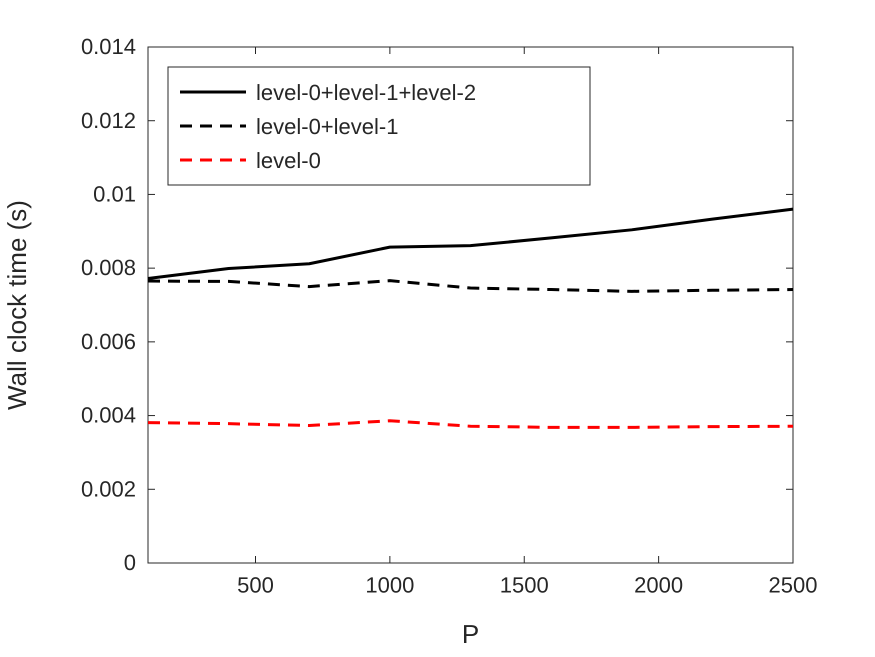 The image size is (875, 657). What do you see at coordinates (389, 585) in the screenshot?
I see `x-tick-label: 1000` at bounding box center [389, 585].